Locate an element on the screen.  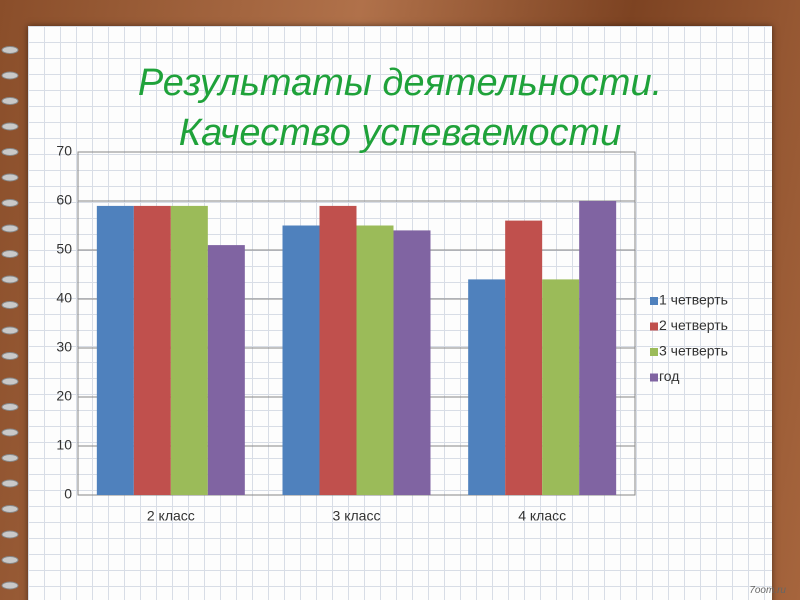
y-tick-label: 40 is located at coordinates (64, 298).